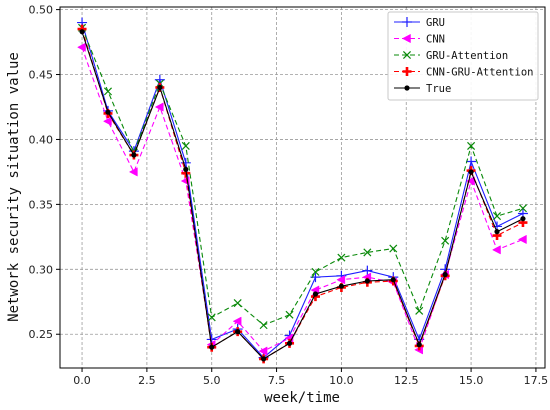 This screenshot has height=410, width=550. Describe the element at coordinates (41, 139) in the screenshot. I see `y-tick-label: 0.40` at that location.